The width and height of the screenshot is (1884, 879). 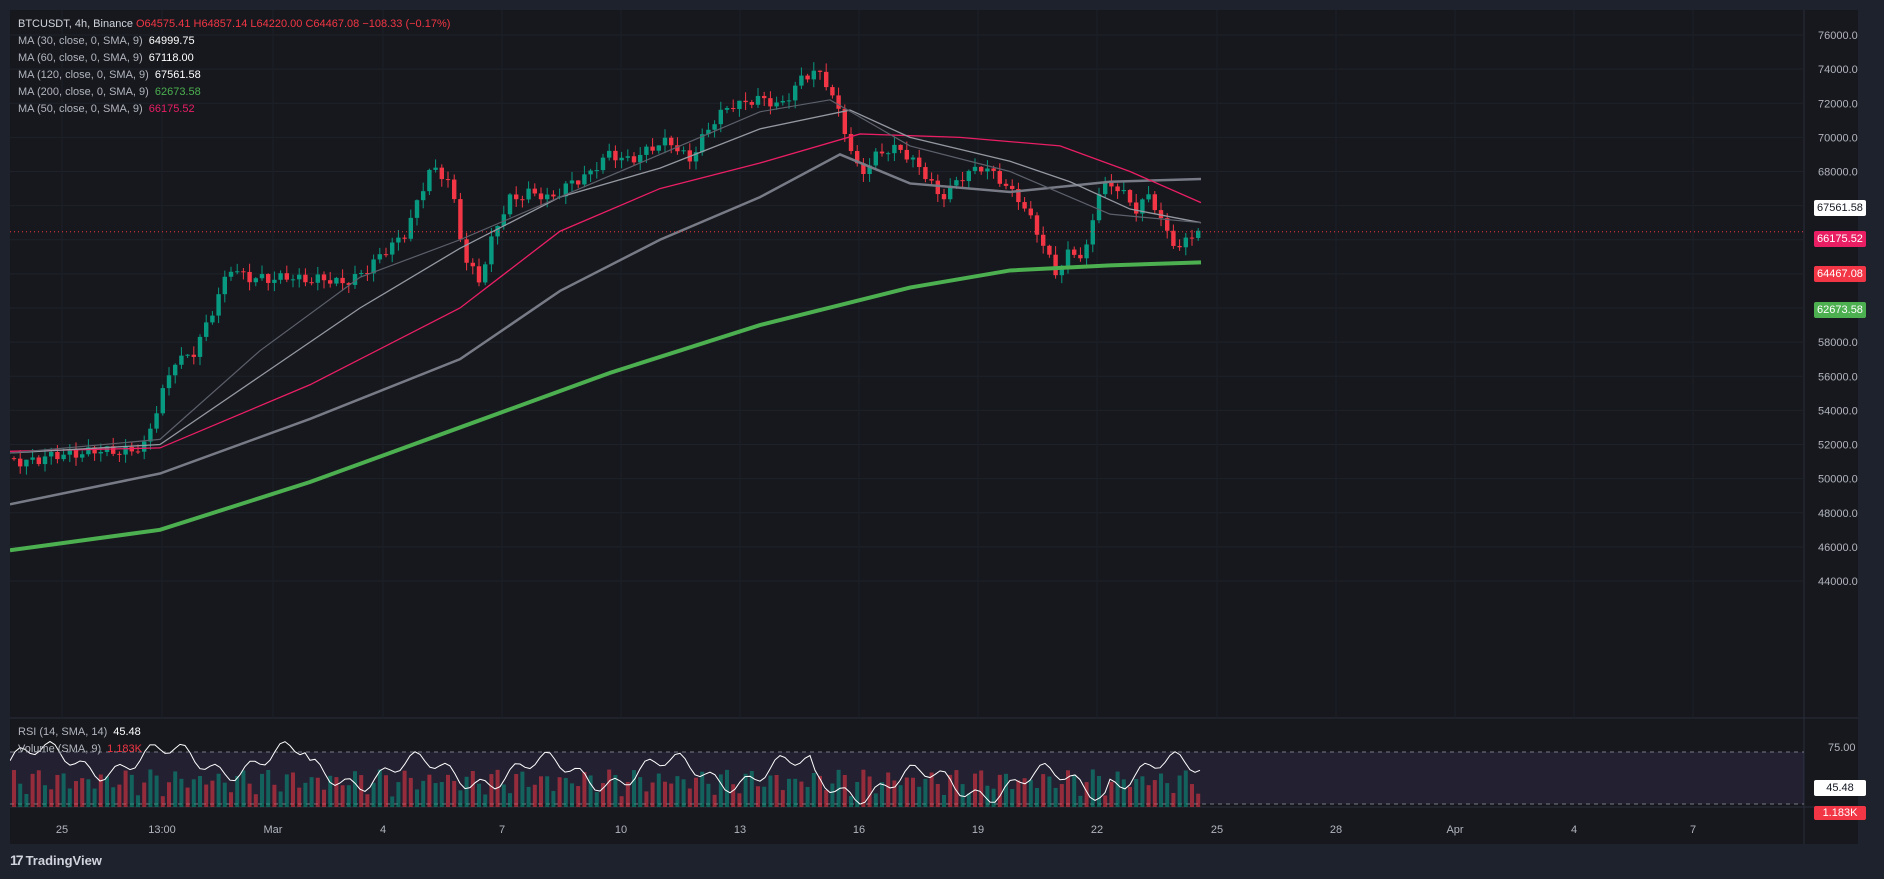 I want to click on indicator-value: 67561.58, so click(x=177, y=75).